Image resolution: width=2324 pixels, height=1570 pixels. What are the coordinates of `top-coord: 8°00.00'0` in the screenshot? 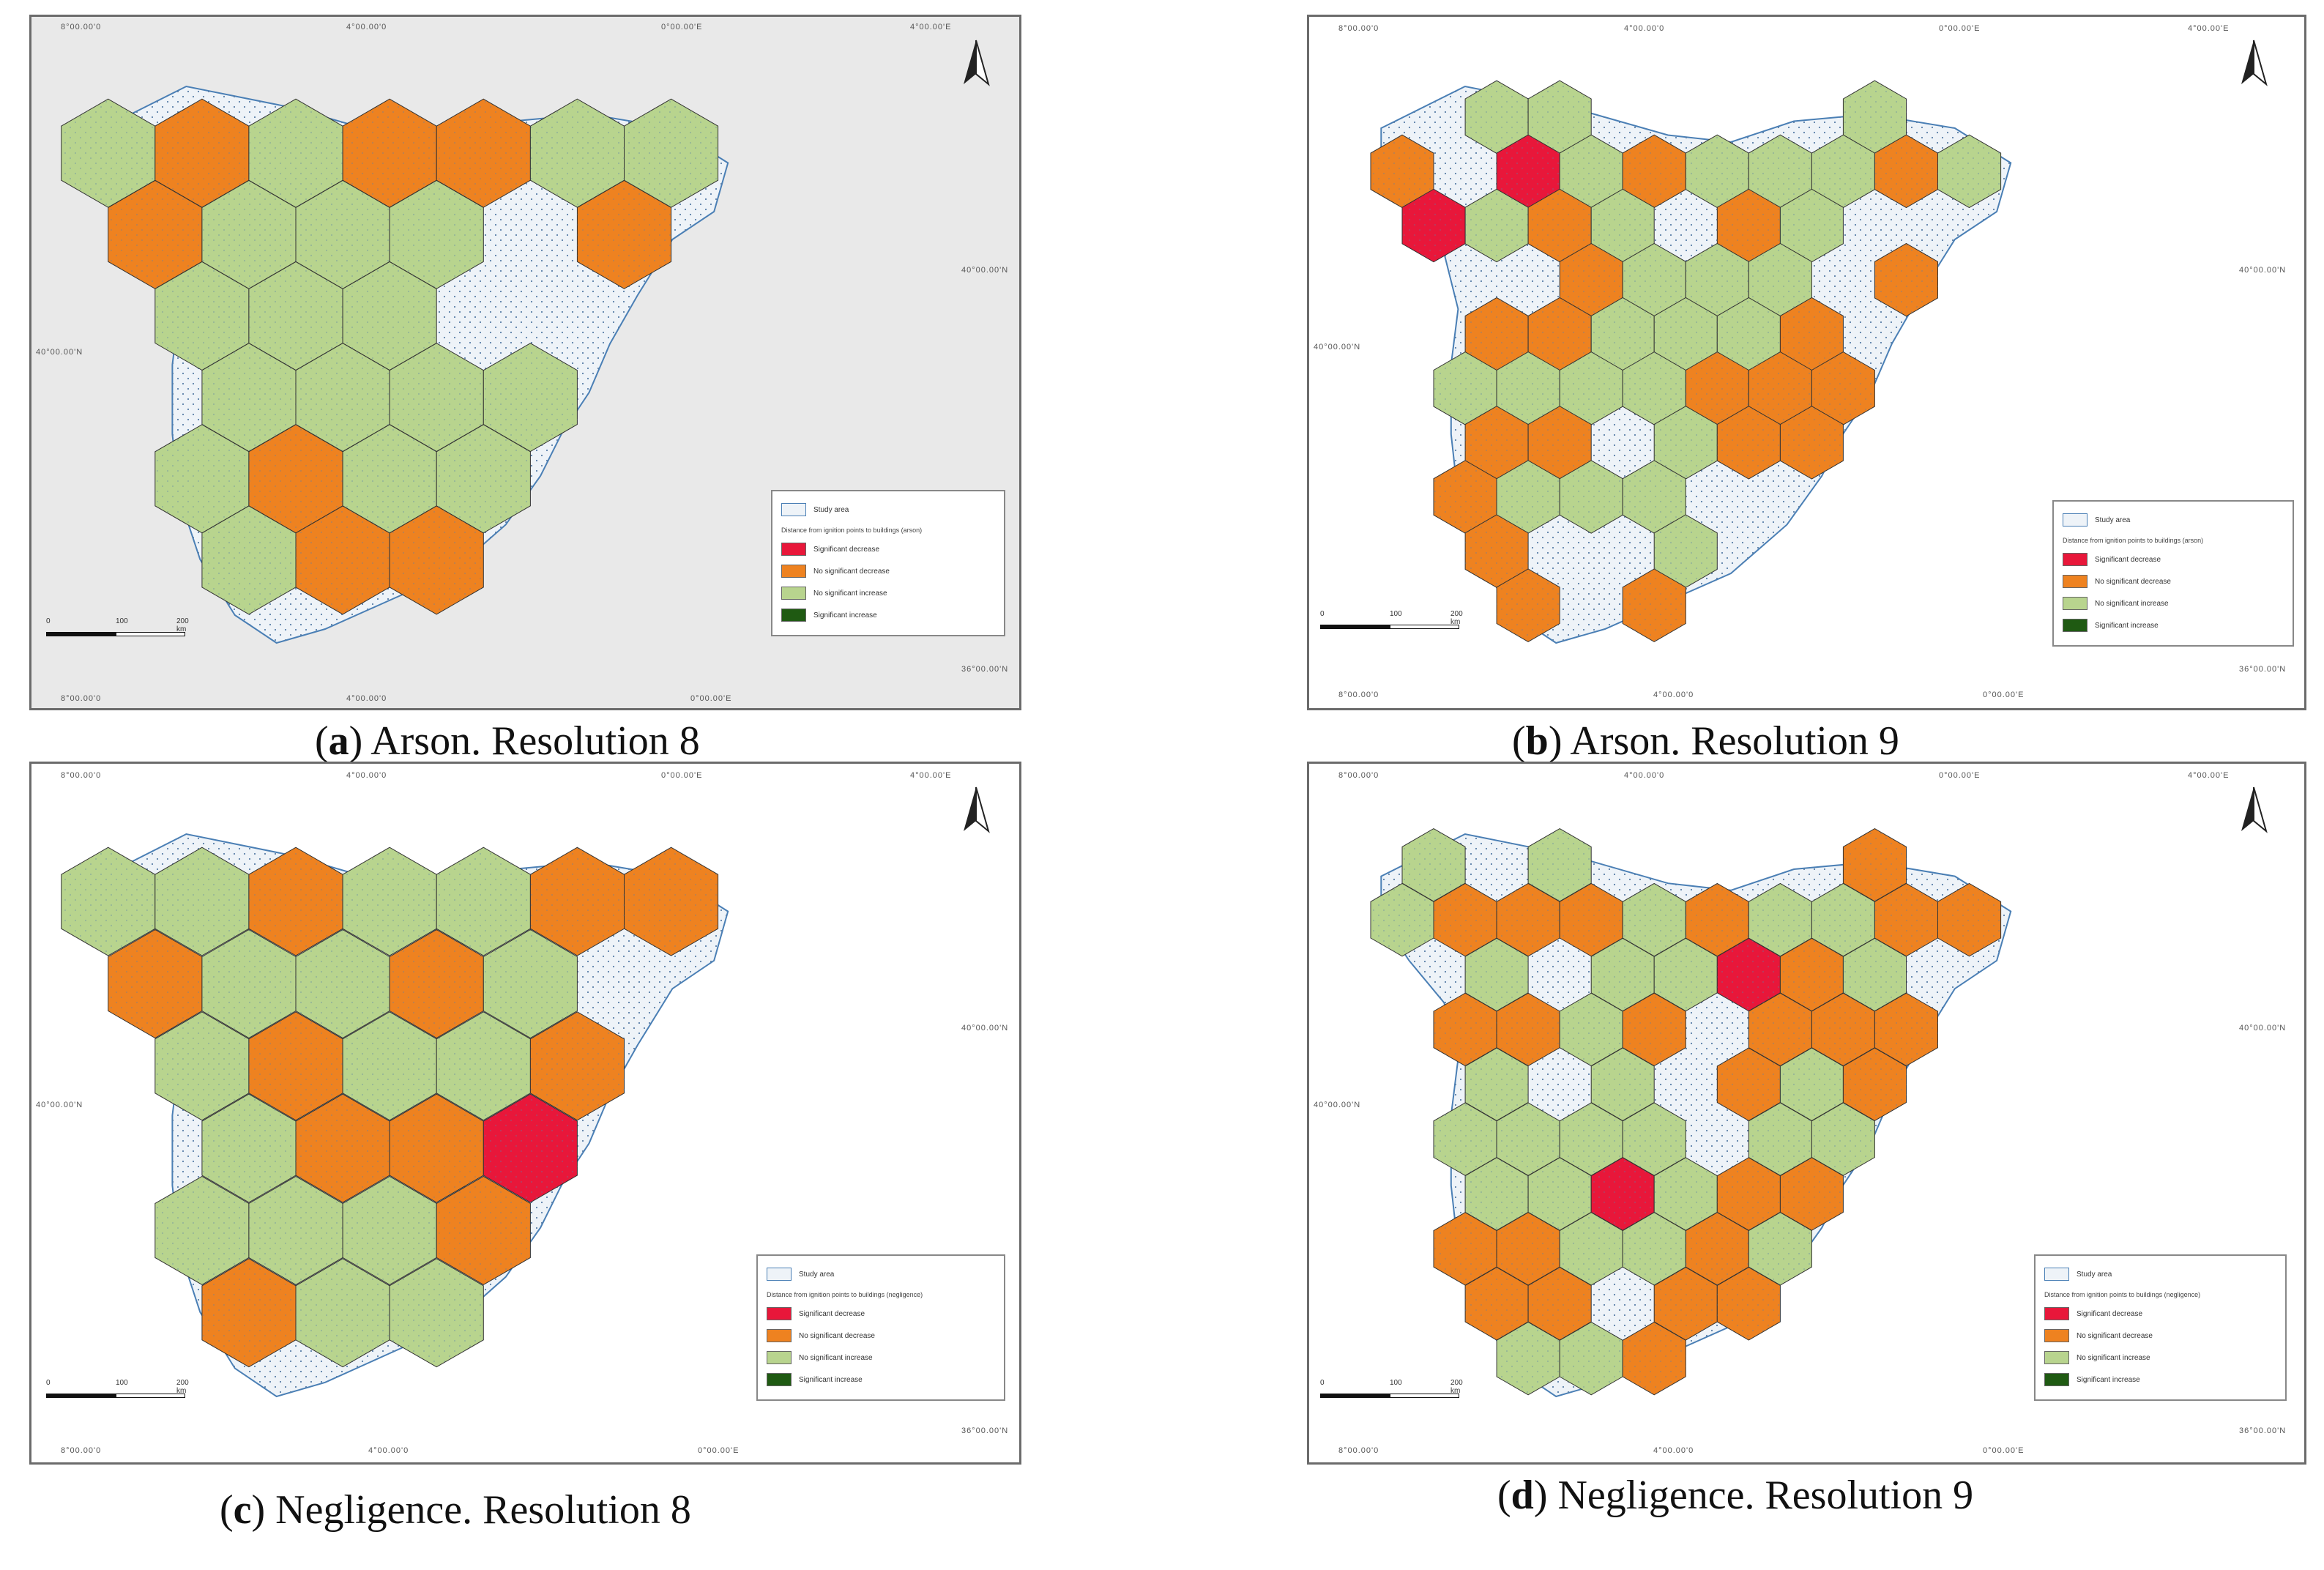 It's located at (81, 775).